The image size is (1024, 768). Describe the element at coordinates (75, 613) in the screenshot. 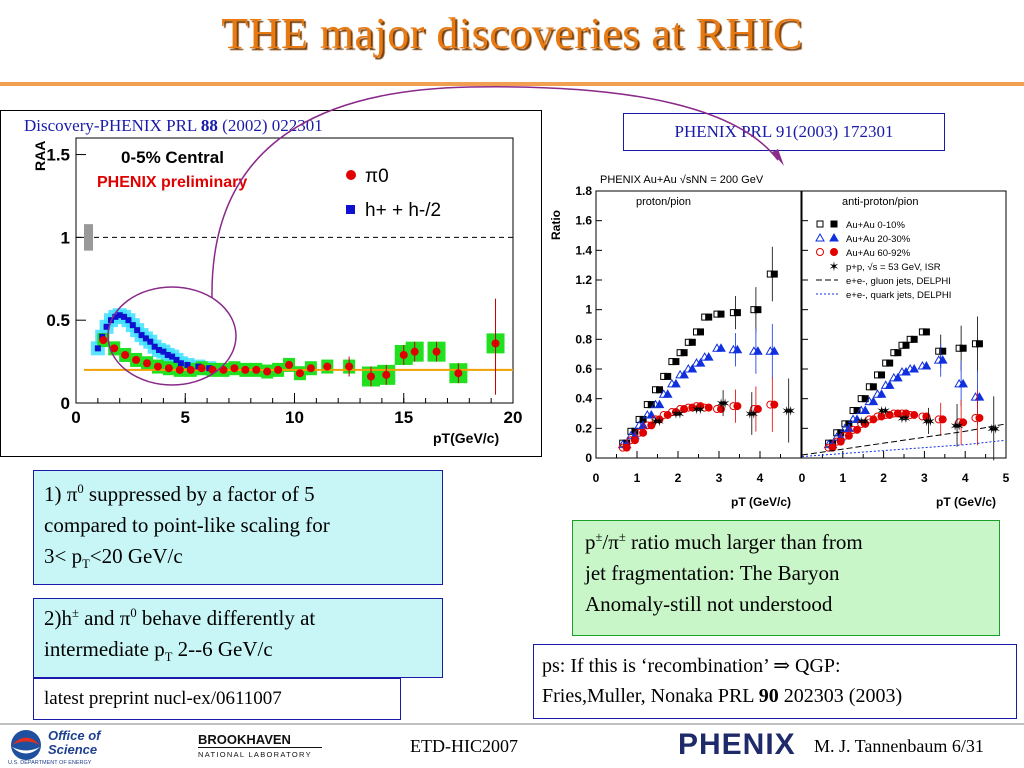

I see `box2-pm: ±` at that location.